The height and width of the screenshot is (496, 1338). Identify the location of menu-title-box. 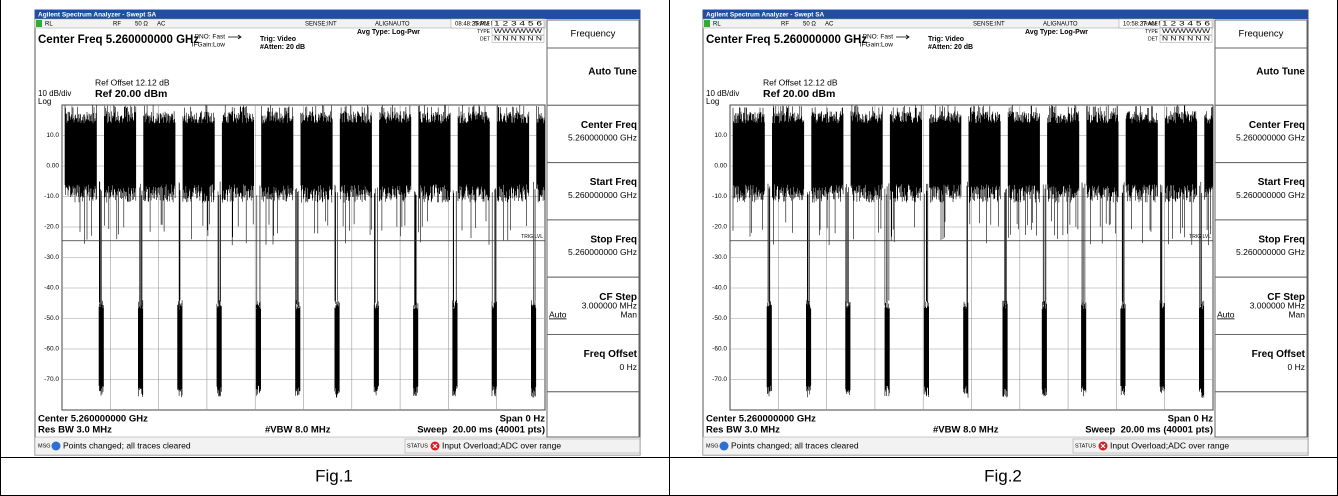
(593, 34).